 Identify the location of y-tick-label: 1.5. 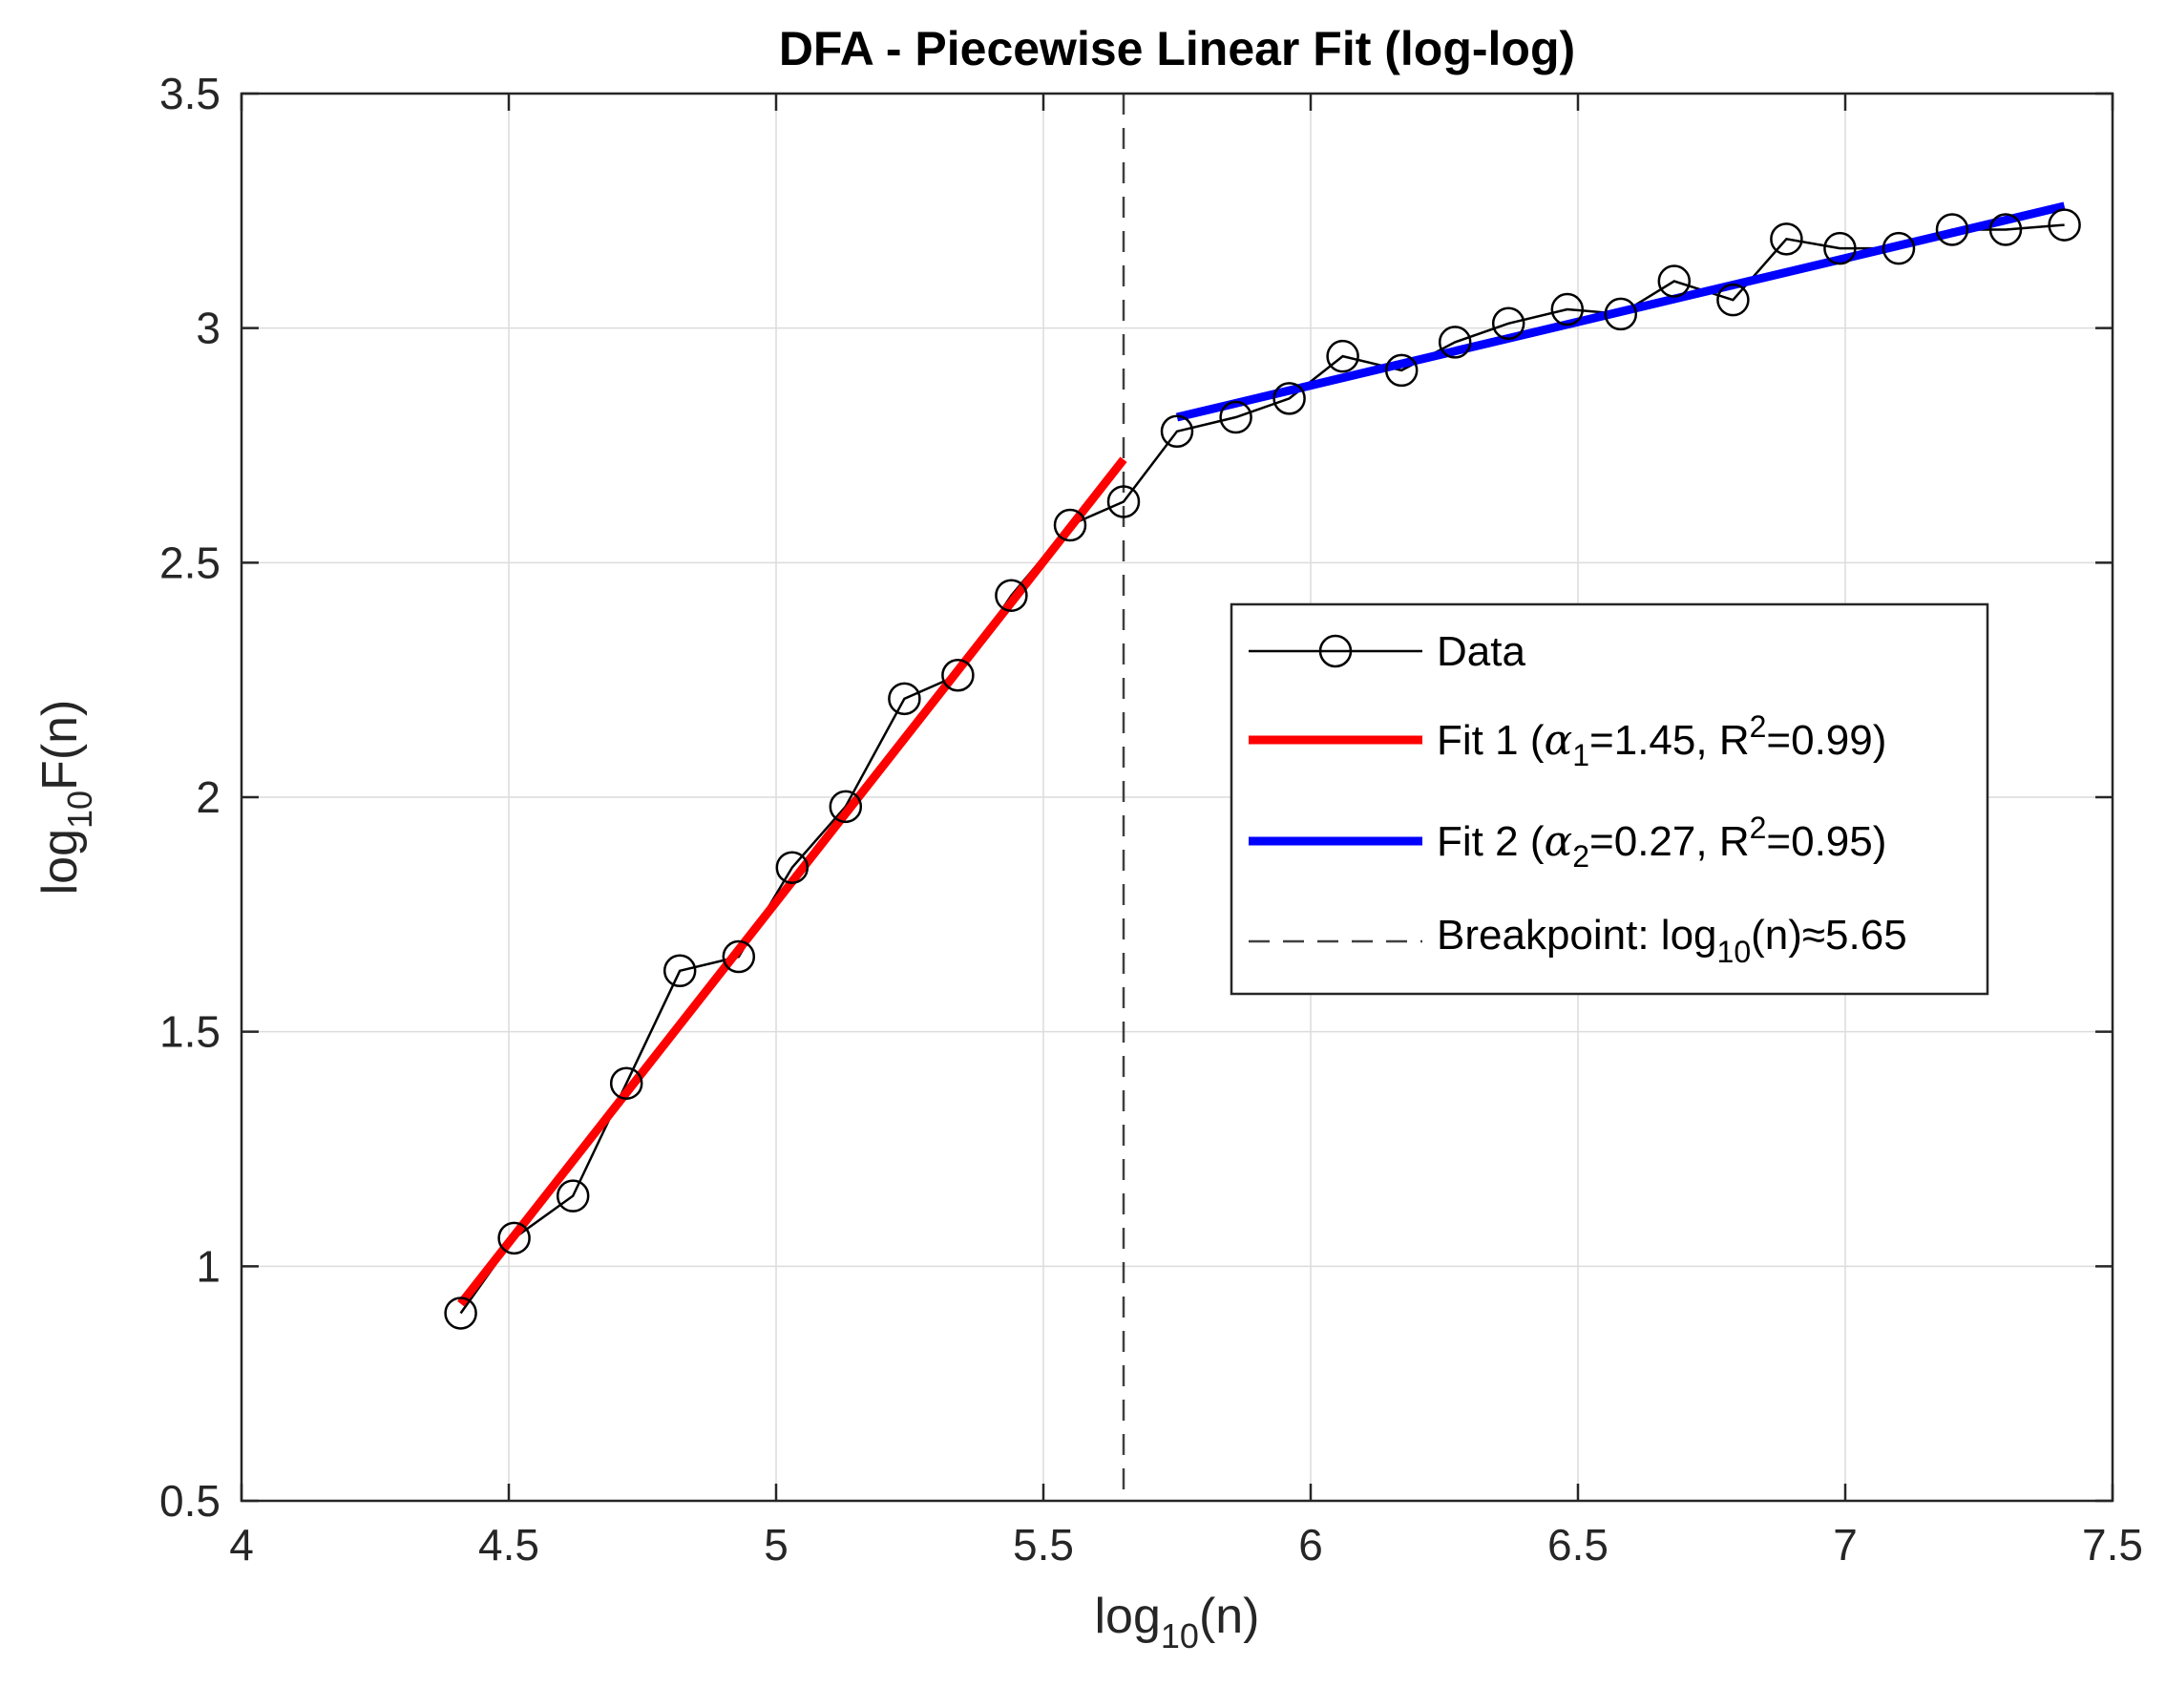
(190, 1032).